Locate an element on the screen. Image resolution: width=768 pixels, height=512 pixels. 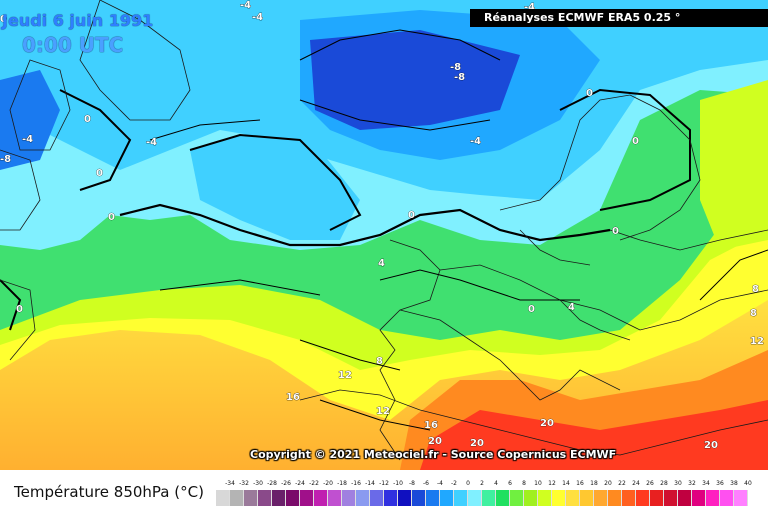
contour-label: 8 is located at coordinates (755, 289).